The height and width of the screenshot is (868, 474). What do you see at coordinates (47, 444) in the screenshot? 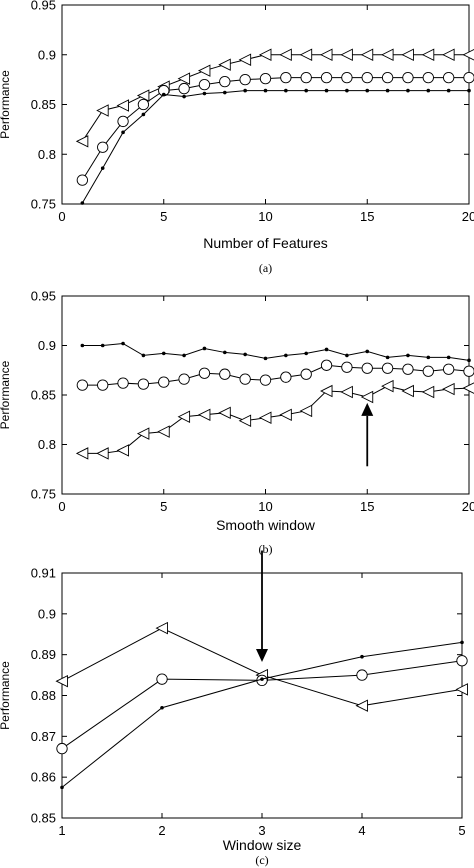
I see `y-tick-label: 0.8` at bounding box center [47, 444].